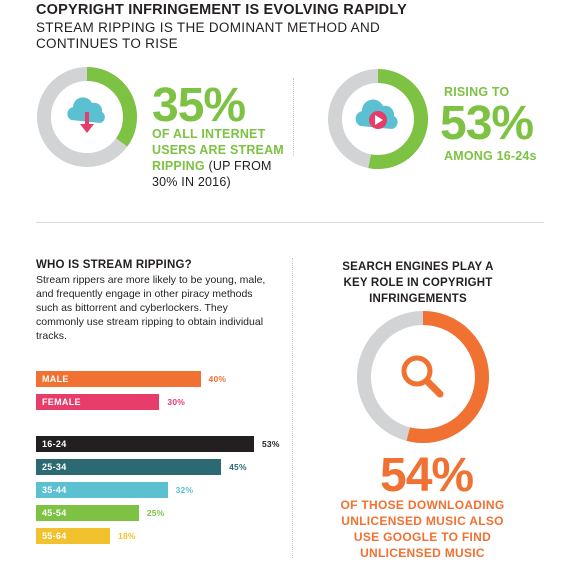 The height and width of the screenshot is (567, 583). Describe the element at coordinates (102, 490) in the screenshot. I see `bar-35-44: 35-44` at that location.